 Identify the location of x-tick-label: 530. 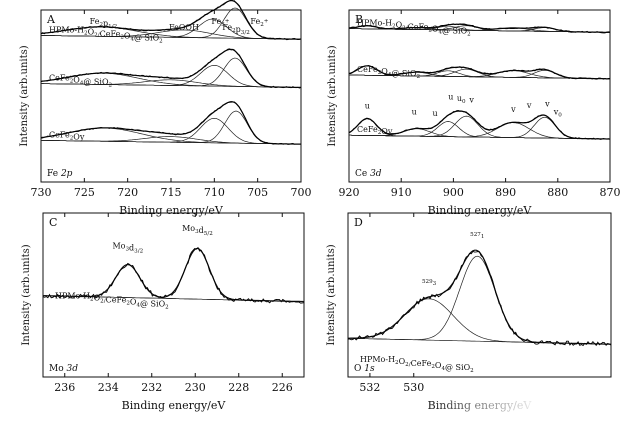
(413, 387).